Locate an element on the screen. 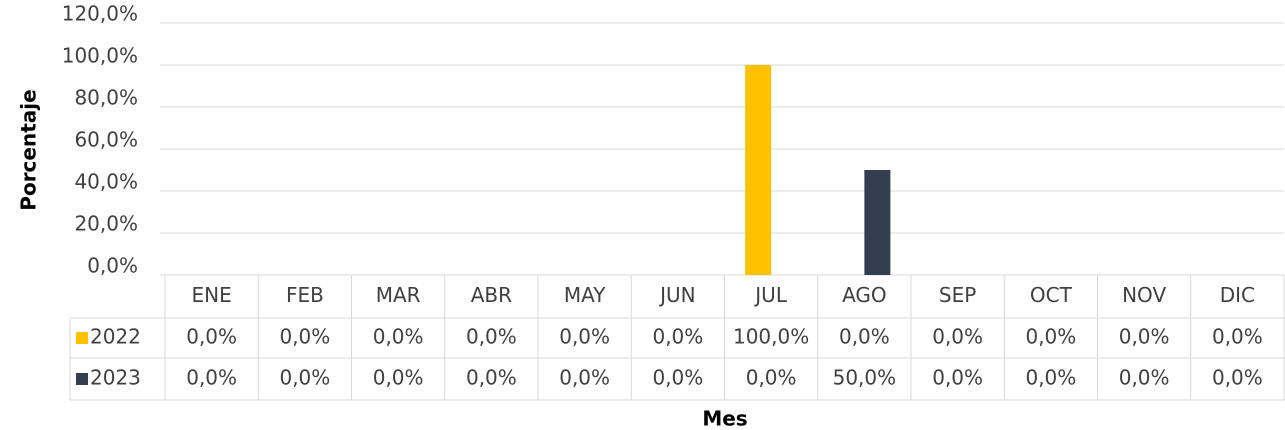  y-tick-label: 20,0% is located at coordinates (106, 224).